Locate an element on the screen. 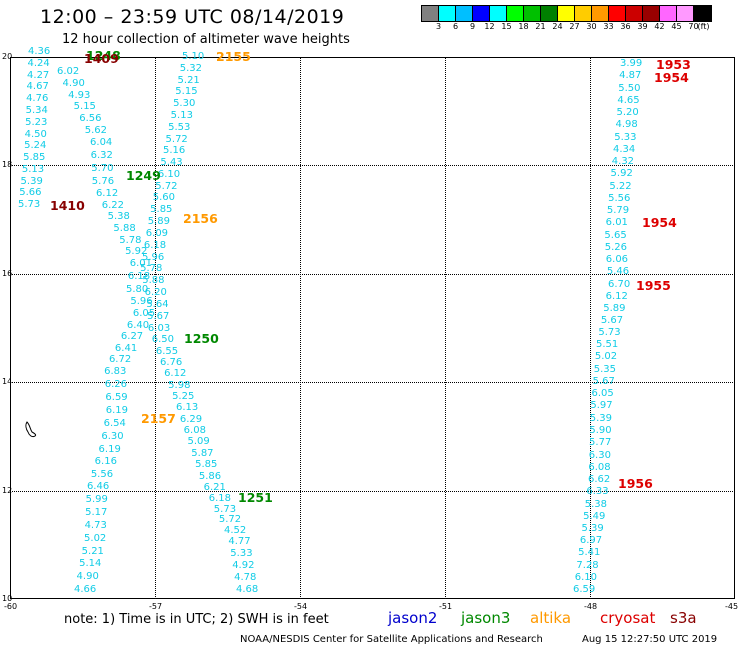  wave-height-value: 4.93 is located at coordinates (79, 95).